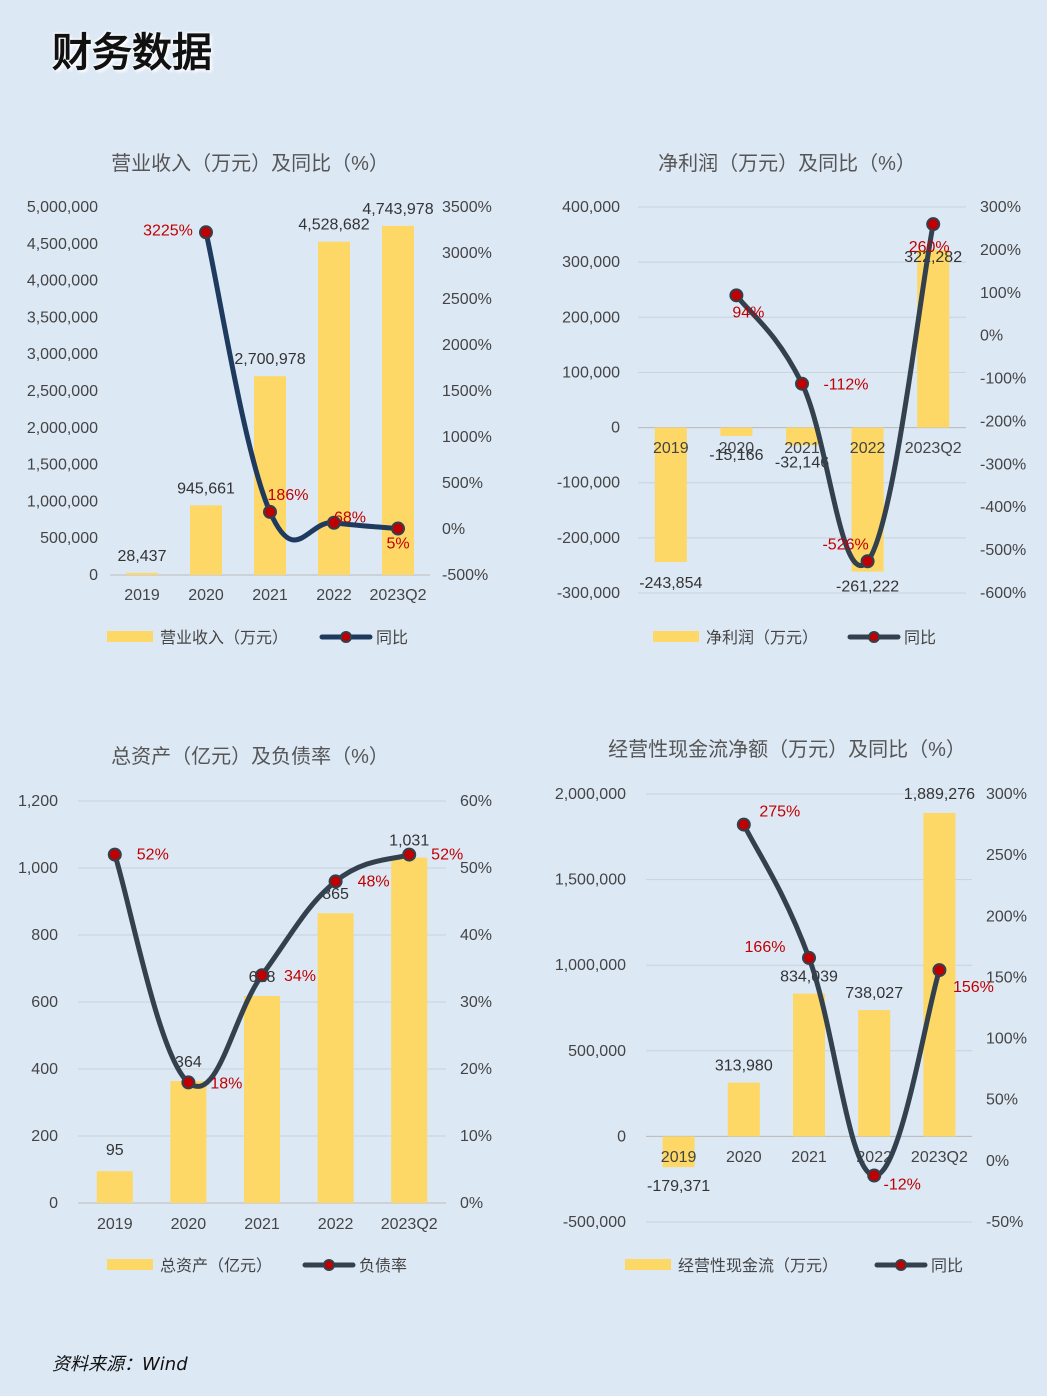  What do you see at coordinates (476, 1136) in the screenshot?
I see `y-right-tick: 10%` at bounding box center [476, 1136].